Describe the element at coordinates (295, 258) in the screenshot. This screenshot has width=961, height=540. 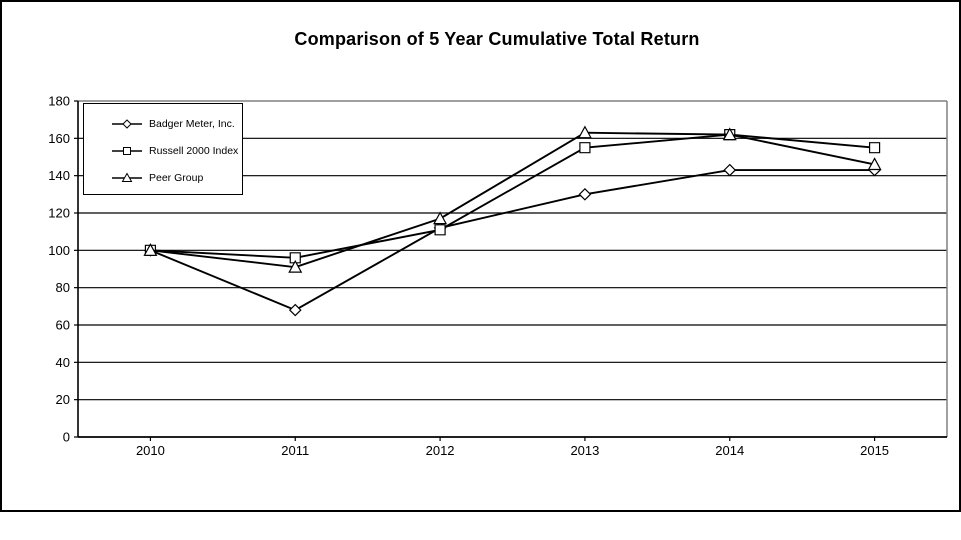
I see `data-point-russell-2000-index-2011` at that location.